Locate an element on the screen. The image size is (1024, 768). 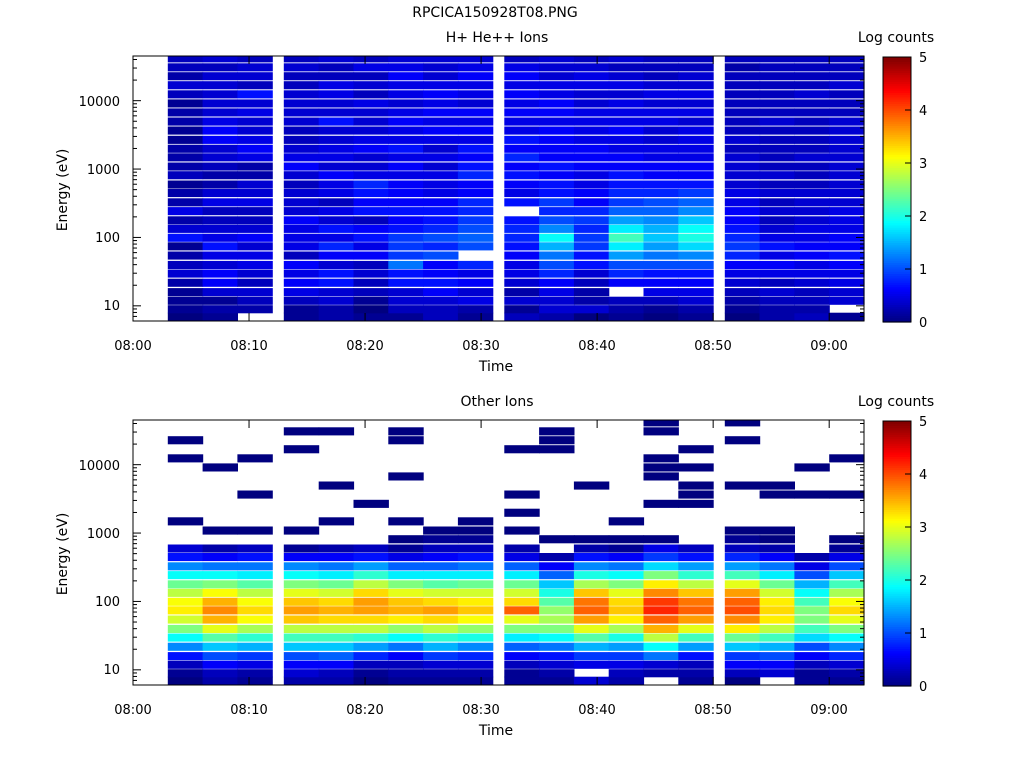
colorbar-tick-label: 1 is located at coordinates (923, 634).